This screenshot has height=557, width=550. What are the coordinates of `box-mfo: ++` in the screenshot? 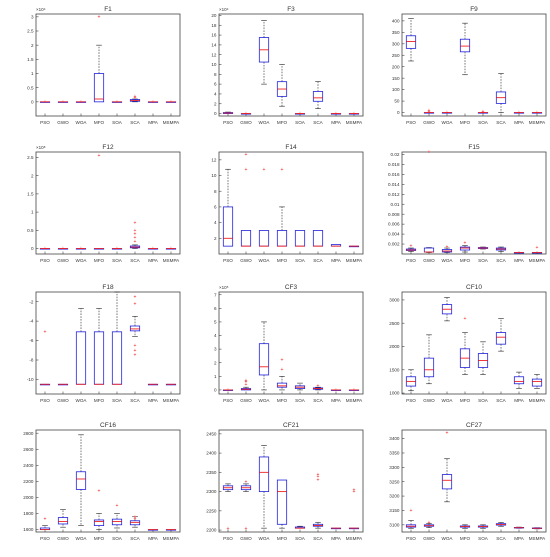 It's located at (282, 374).